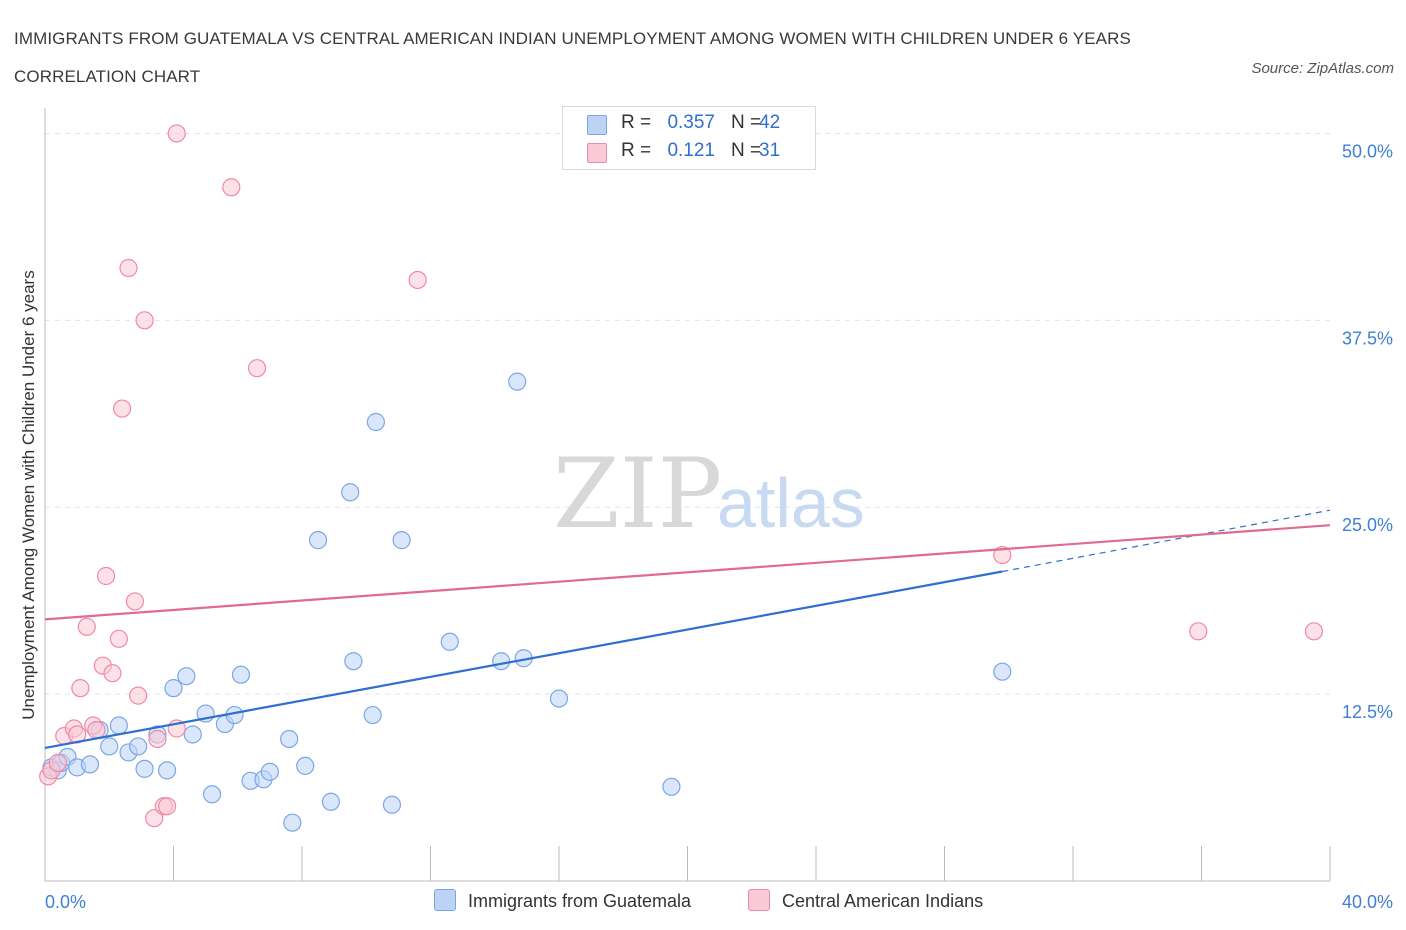 The image size is (1406, 930). I want to click on watermark-atlas: atlas, so click(791, 503).